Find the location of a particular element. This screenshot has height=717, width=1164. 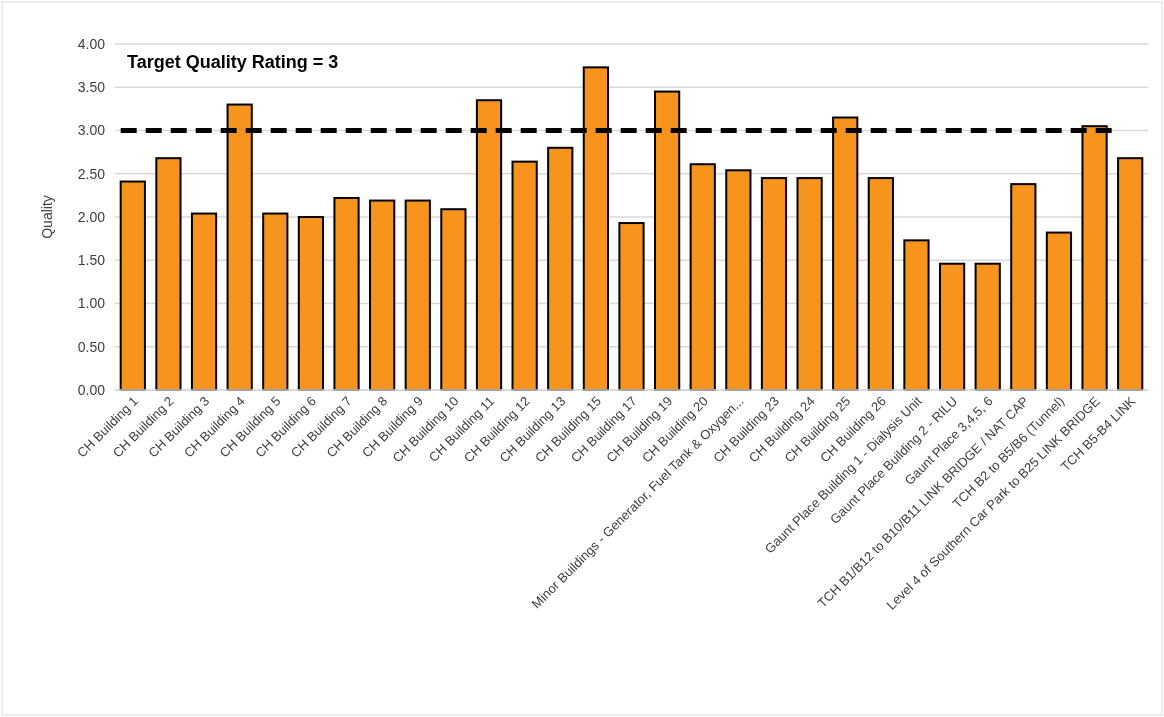

y-tick-label: 4.00 is located at coordinates (91, 43).